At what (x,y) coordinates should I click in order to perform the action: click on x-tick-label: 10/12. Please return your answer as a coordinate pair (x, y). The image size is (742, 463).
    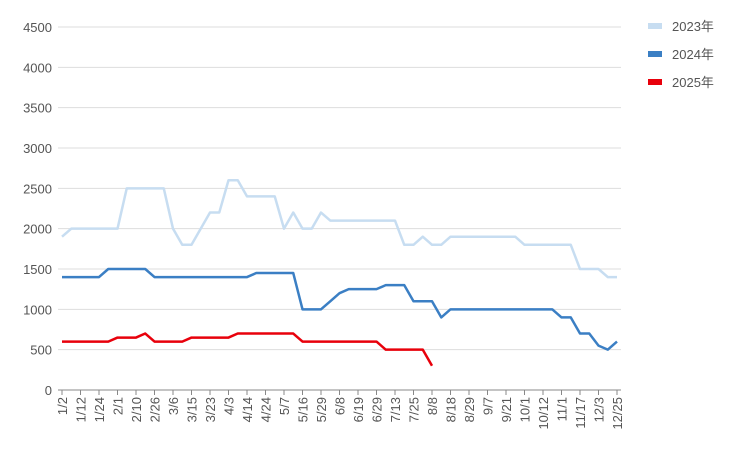
    Looking at the image, I should click on (543, 413).